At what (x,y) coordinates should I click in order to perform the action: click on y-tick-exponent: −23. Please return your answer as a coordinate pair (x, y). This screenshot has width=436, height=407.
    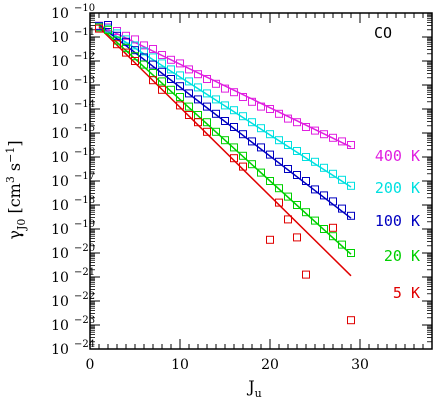
    Looking at the image, I should click on (84, 320).